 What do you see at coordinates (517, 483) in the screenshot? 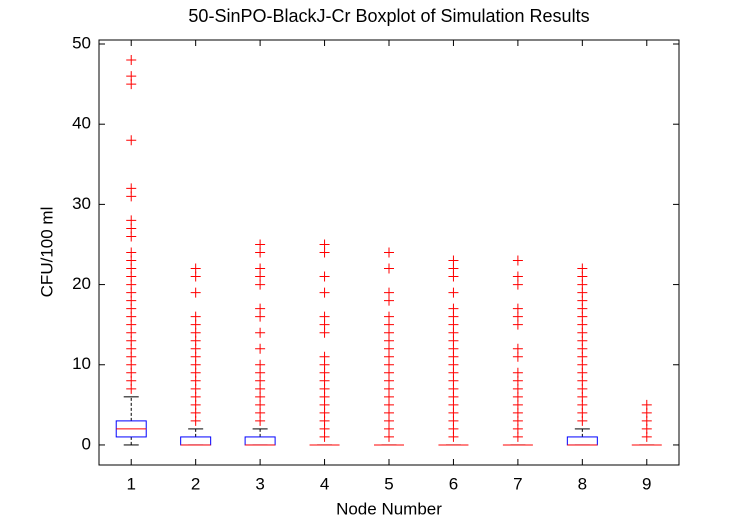
I see `x-tick-label: 7` at bounding box center [517, 483].